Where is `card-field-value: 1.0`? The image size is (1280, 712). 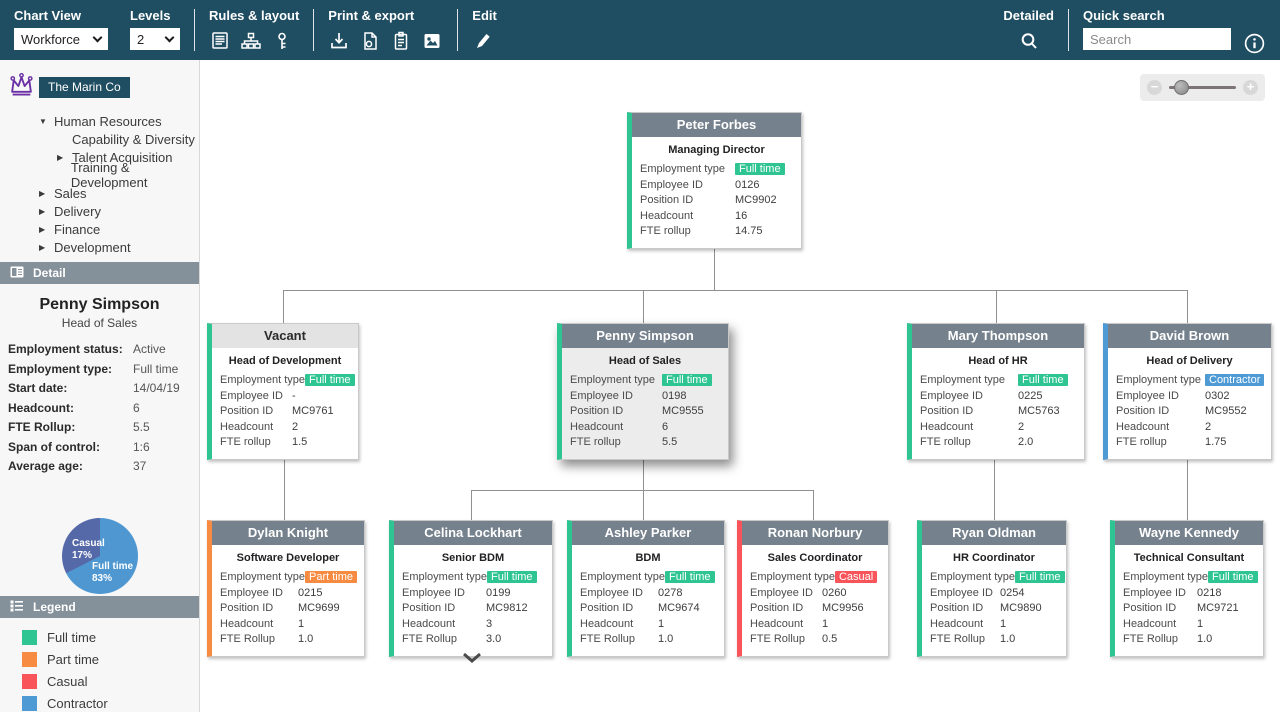
card-field-value: 1.0 is located at coordinates (666, 639).